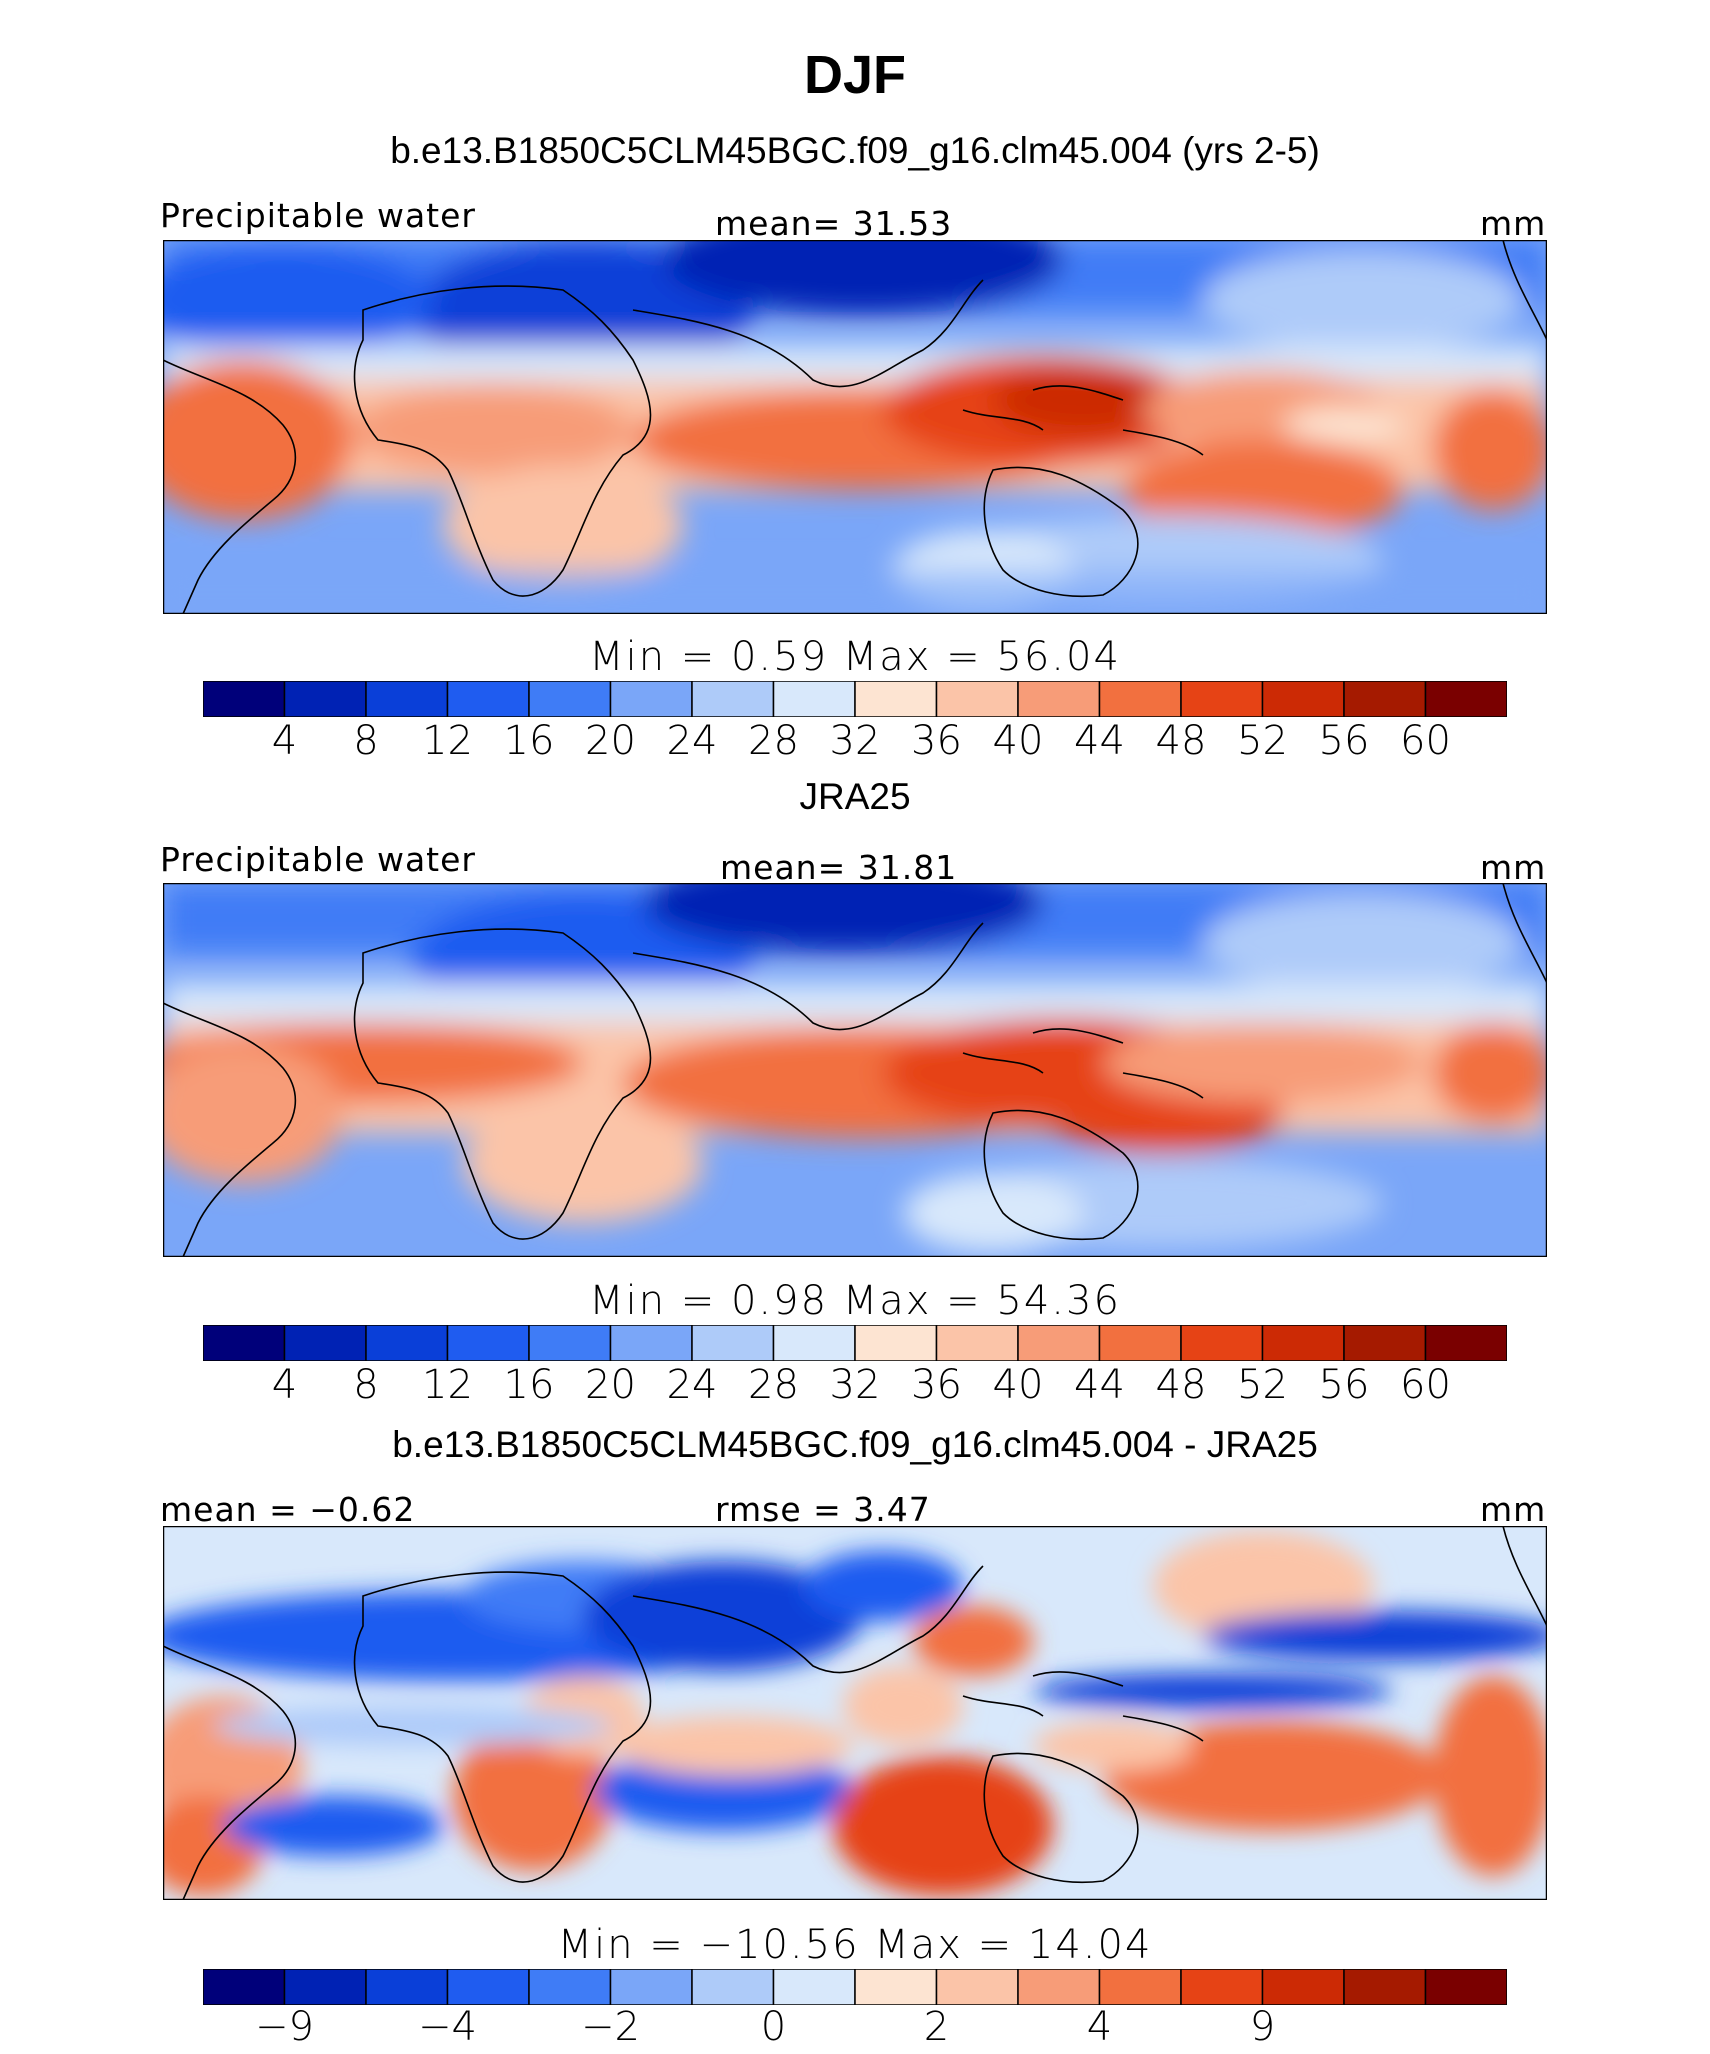 The width and height of the screenshot is (1710, 2054). I want to click on colorbar-tick-label: 0, so click(773, 2027).